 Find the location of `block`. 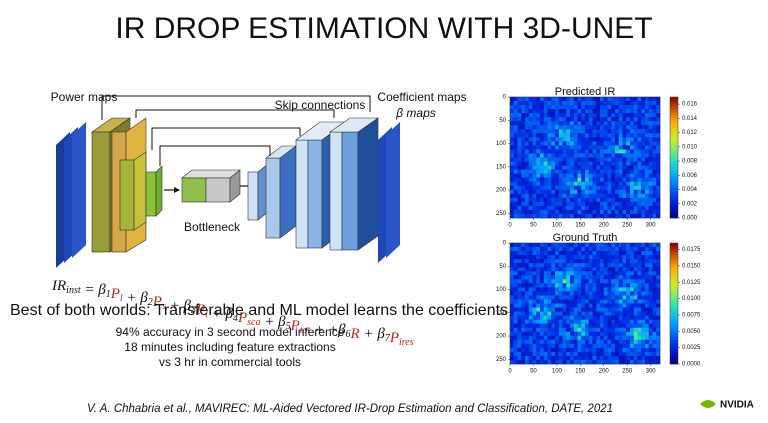

block is located at coordinates (159, 191).